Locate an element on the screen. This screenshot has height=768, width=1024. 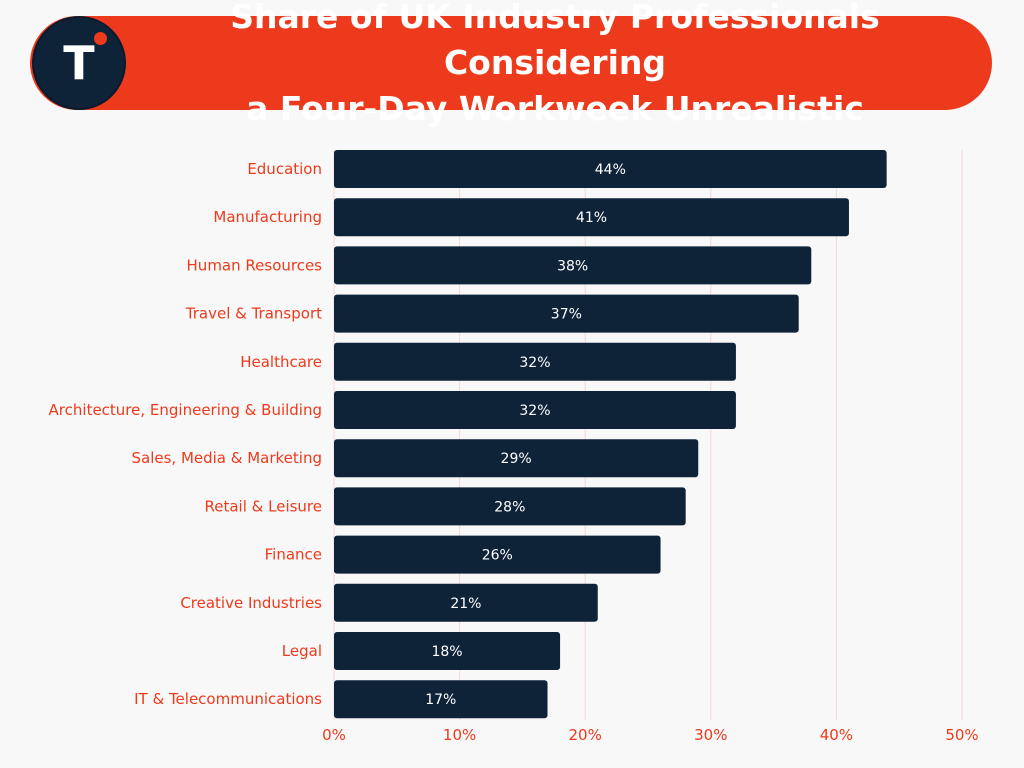
bar-value-label: 41% is located at coordinates (591, 218).